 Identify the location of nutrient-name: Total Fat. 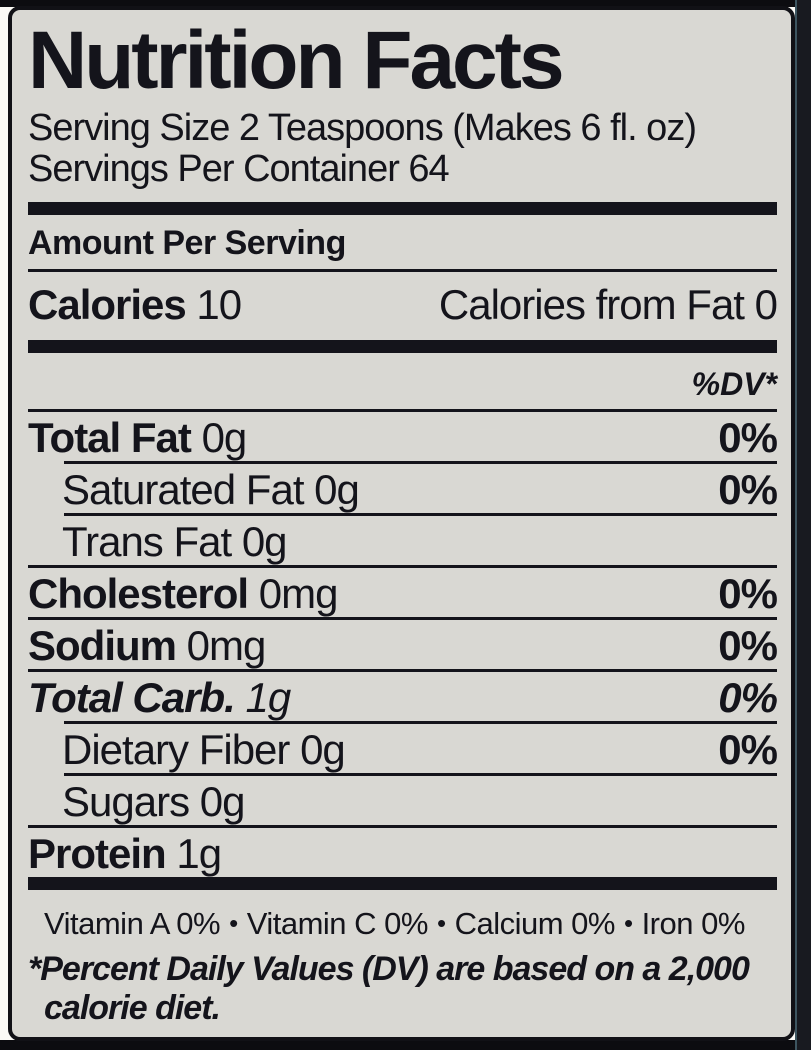
(110, 437).